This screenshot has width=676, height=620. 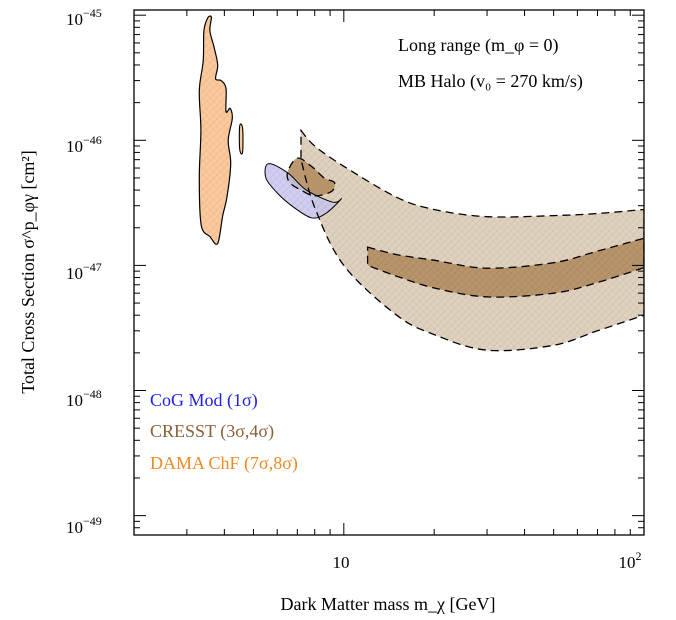 What do you see at coordinates (241, 139) in the screenshot?
I see `dama-chf-island` at bounding box center [241, 139].